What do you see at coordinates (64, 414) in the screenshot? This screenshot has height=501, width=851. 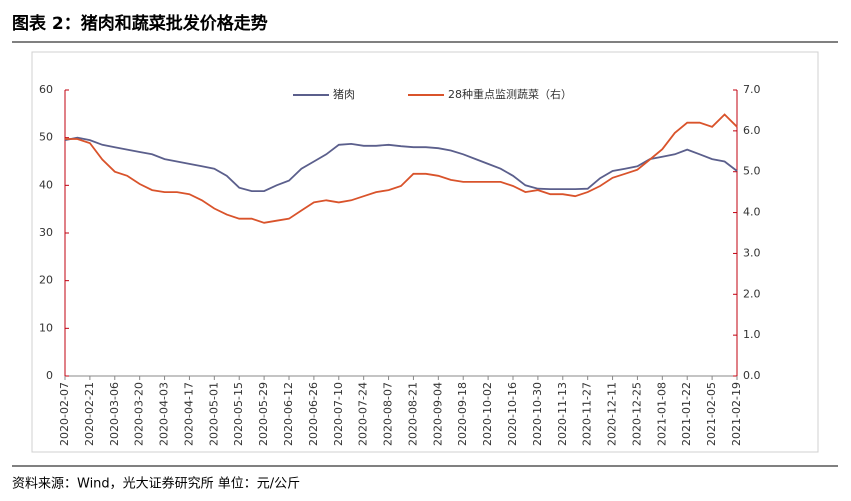 I see `x-tick-label: 2020-02-07` at bounding box center [64, 414].